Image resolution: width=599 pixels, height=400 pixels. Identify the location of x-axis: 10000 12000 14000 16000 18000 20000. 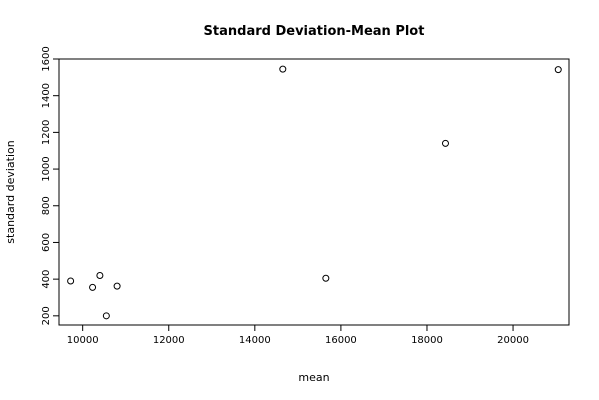
(298, 335).